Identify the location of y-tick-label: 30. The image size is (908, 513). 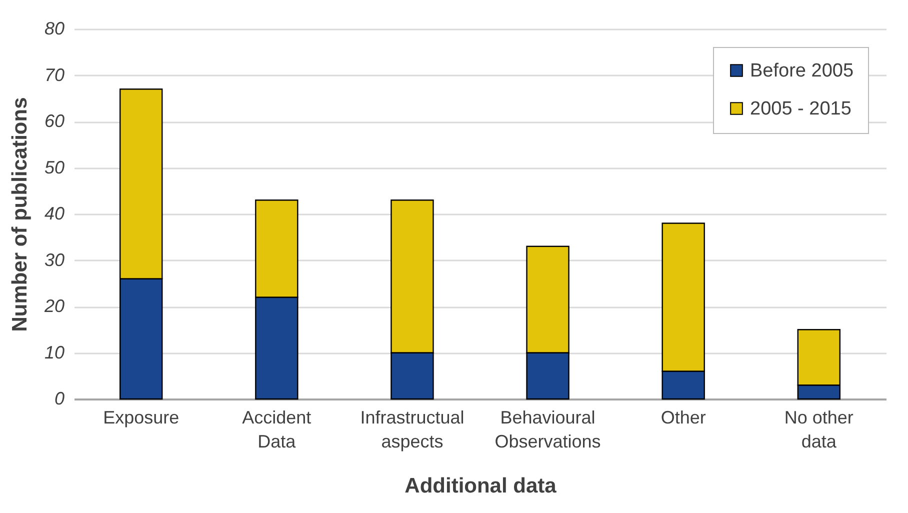
(54, 260).